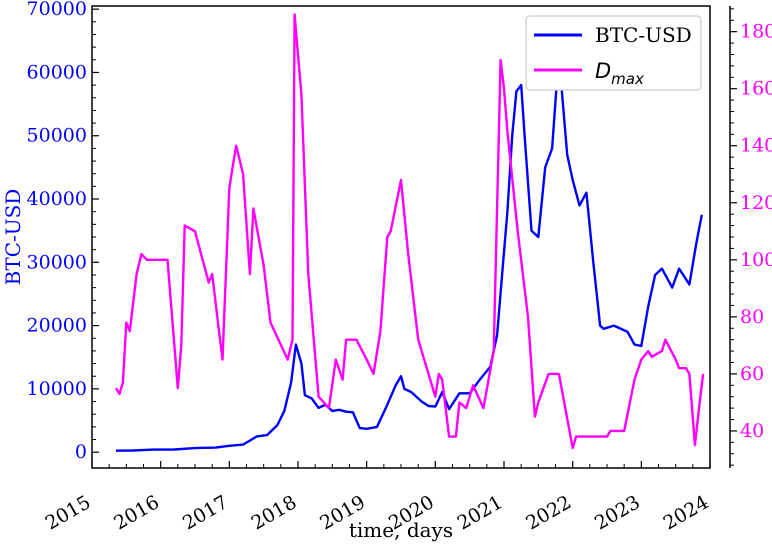  Describe the element at coordinates (603, 71) in the screenshot. I see `legend-label-dmax-main: D` at that location.